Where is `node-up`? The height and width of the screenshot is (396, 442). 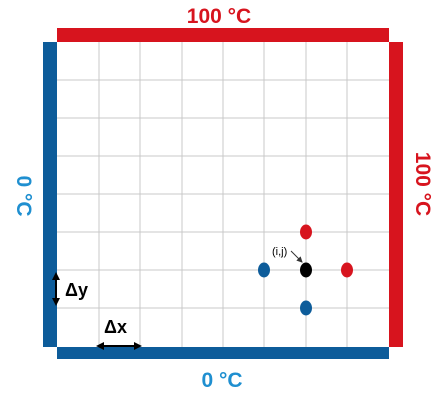
node-up is located at coordinates (306, 232).